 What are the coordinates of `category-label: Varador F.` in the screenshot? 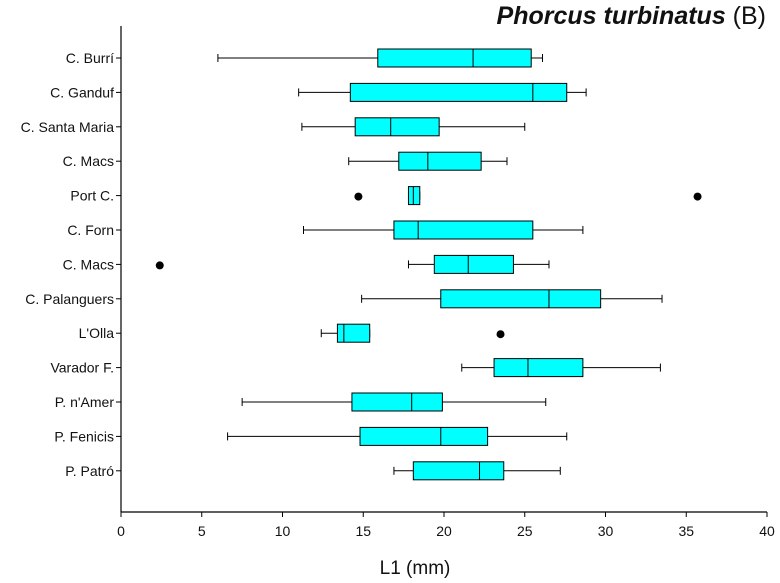 It's located at (82, 368).